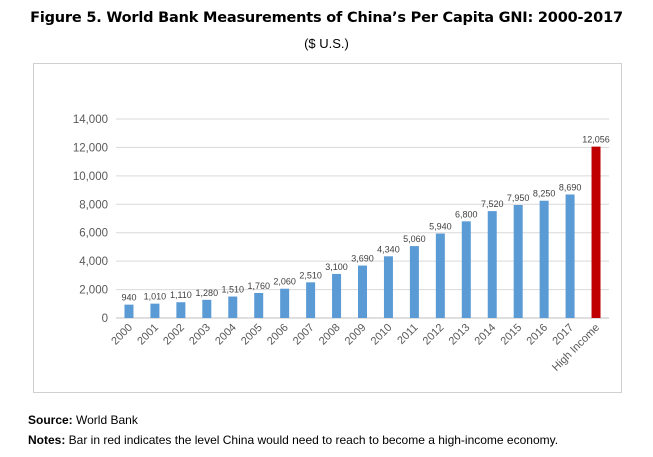 This screenshot has width=653, height=457. What do you see at coordinates (252, 335) in the screenshot?
I see `x-tick-label: 2005` at bounding box center [252, 335].